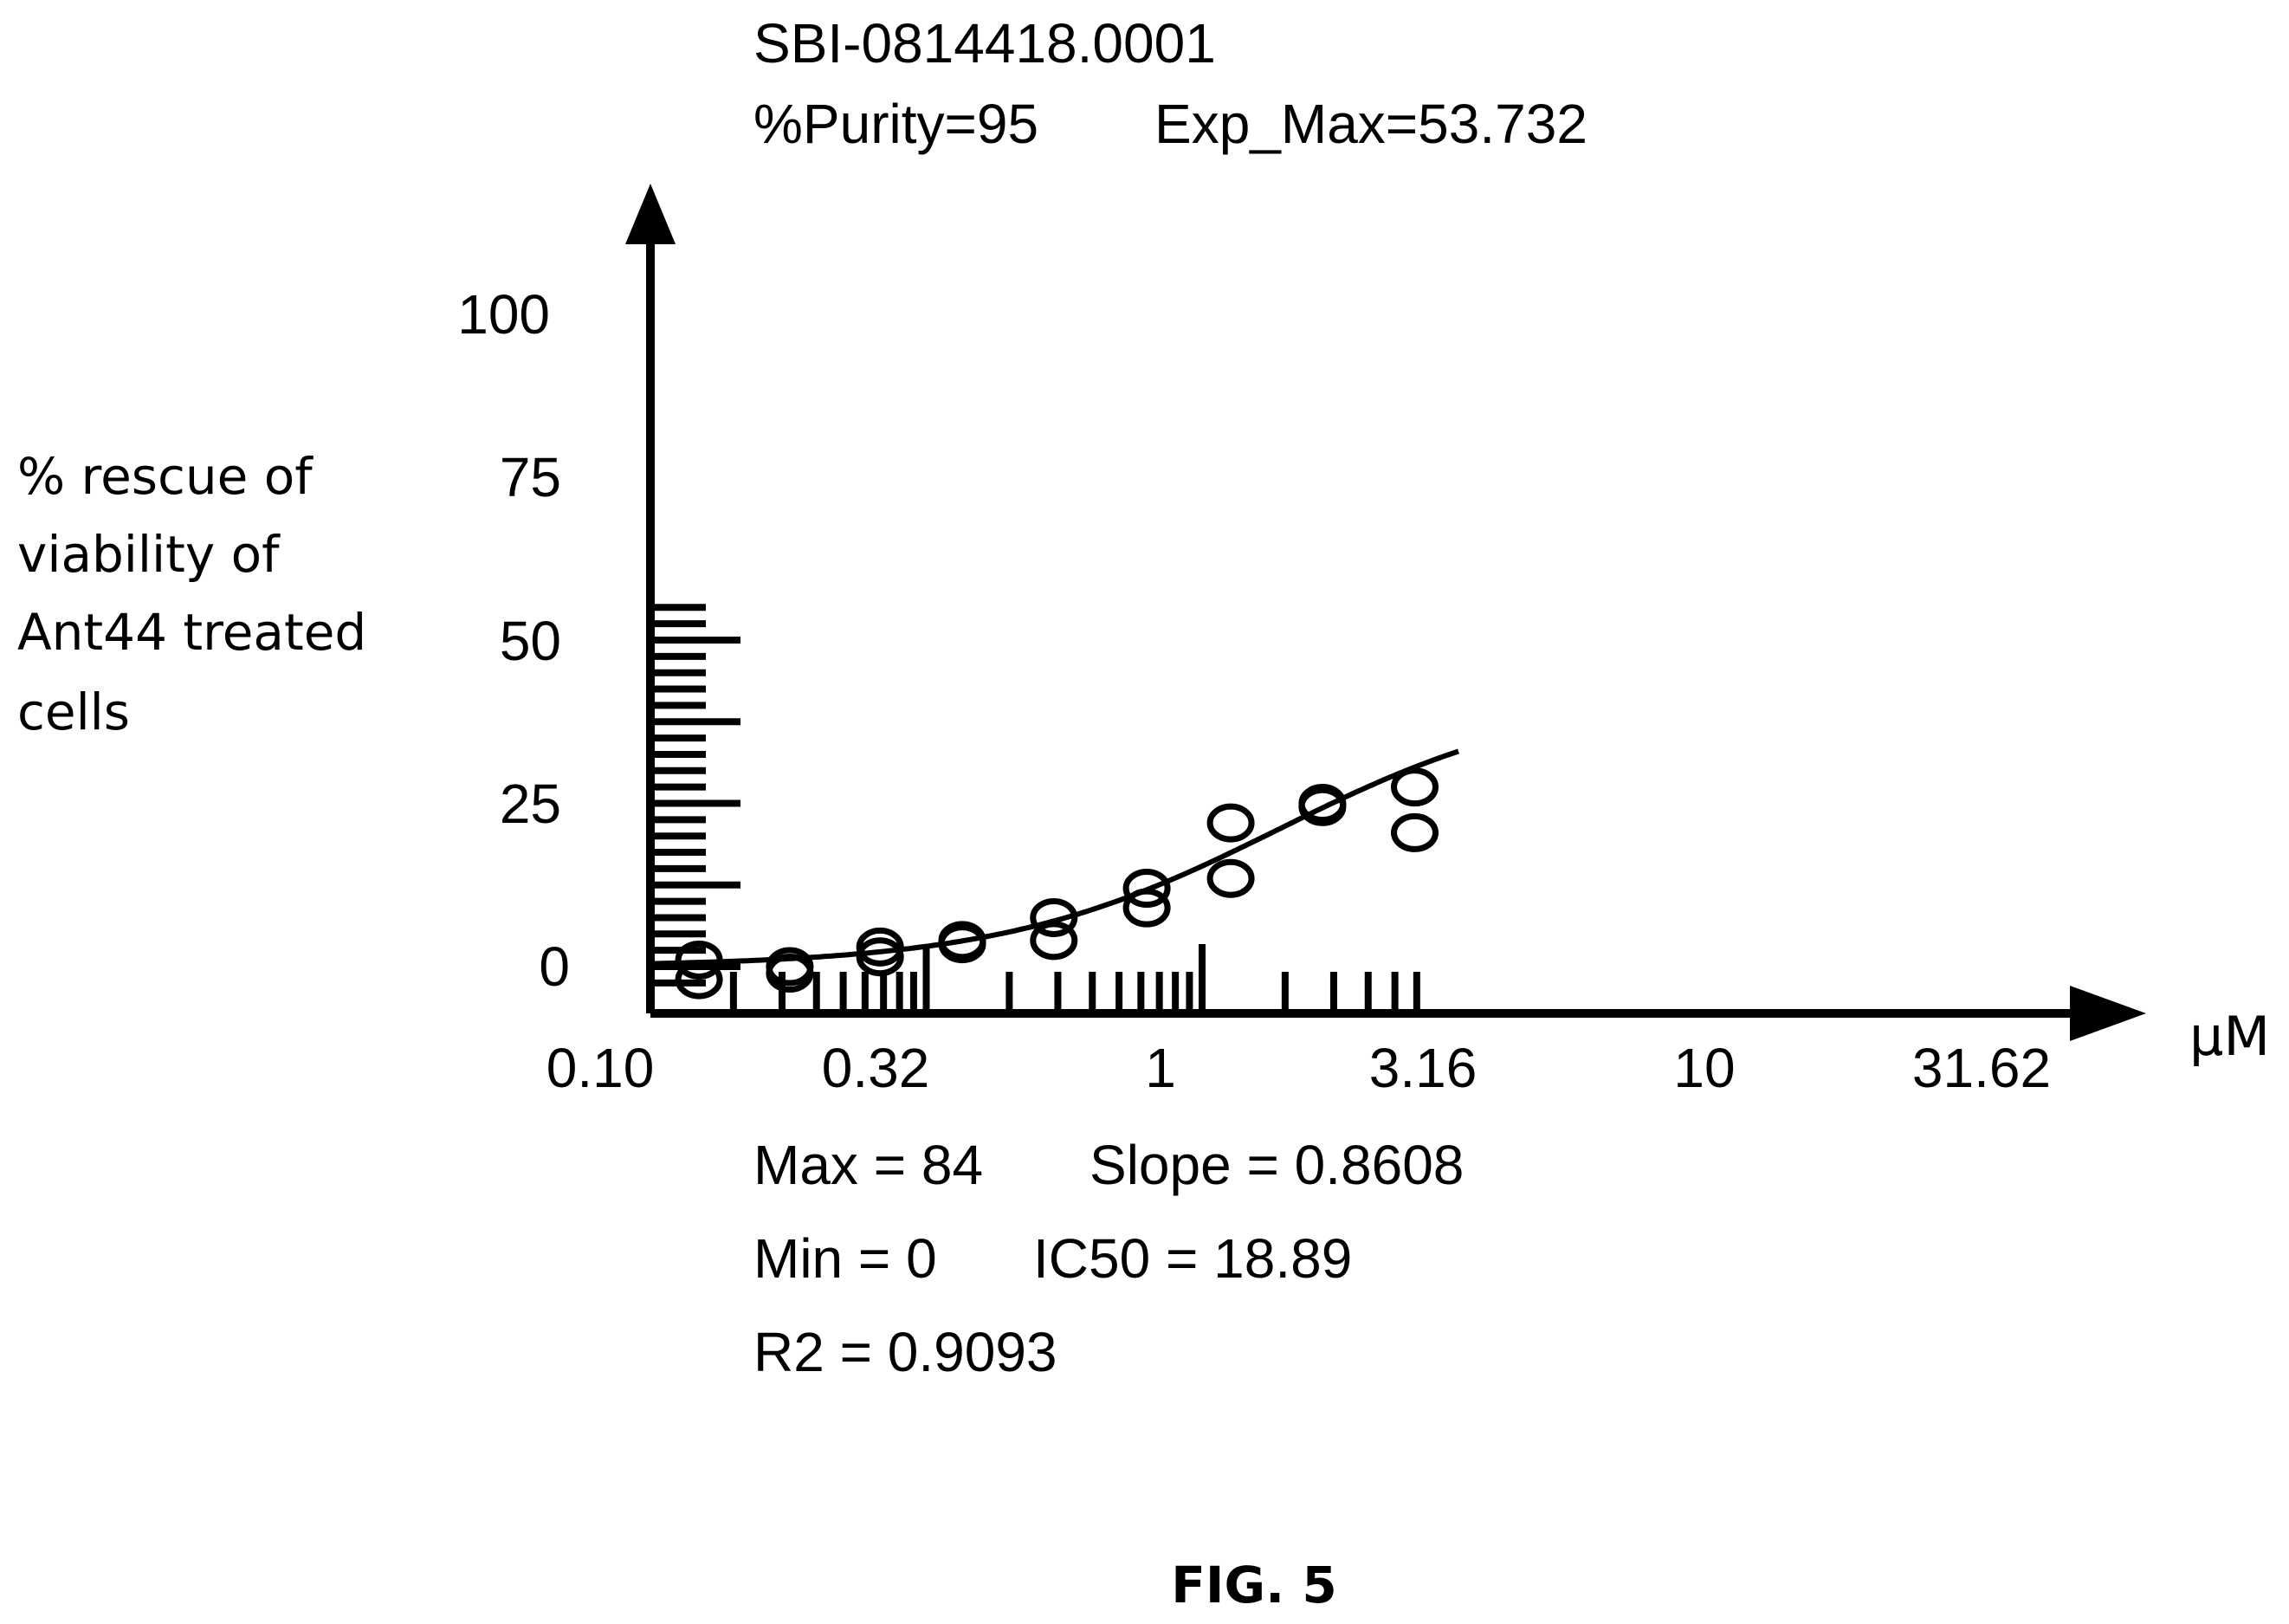 The image size is (2289, 1624). Describe the element at coordinates (73, 712) in the screenshot. I see `y-axis-label-line-4: cells` at that location.